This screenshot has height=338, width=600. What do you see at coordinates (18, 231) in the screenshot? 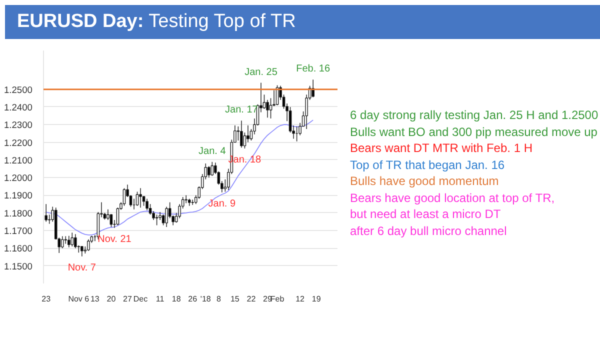
I see `y-tick-label: 1.1700` at bounding box center [18, 231].